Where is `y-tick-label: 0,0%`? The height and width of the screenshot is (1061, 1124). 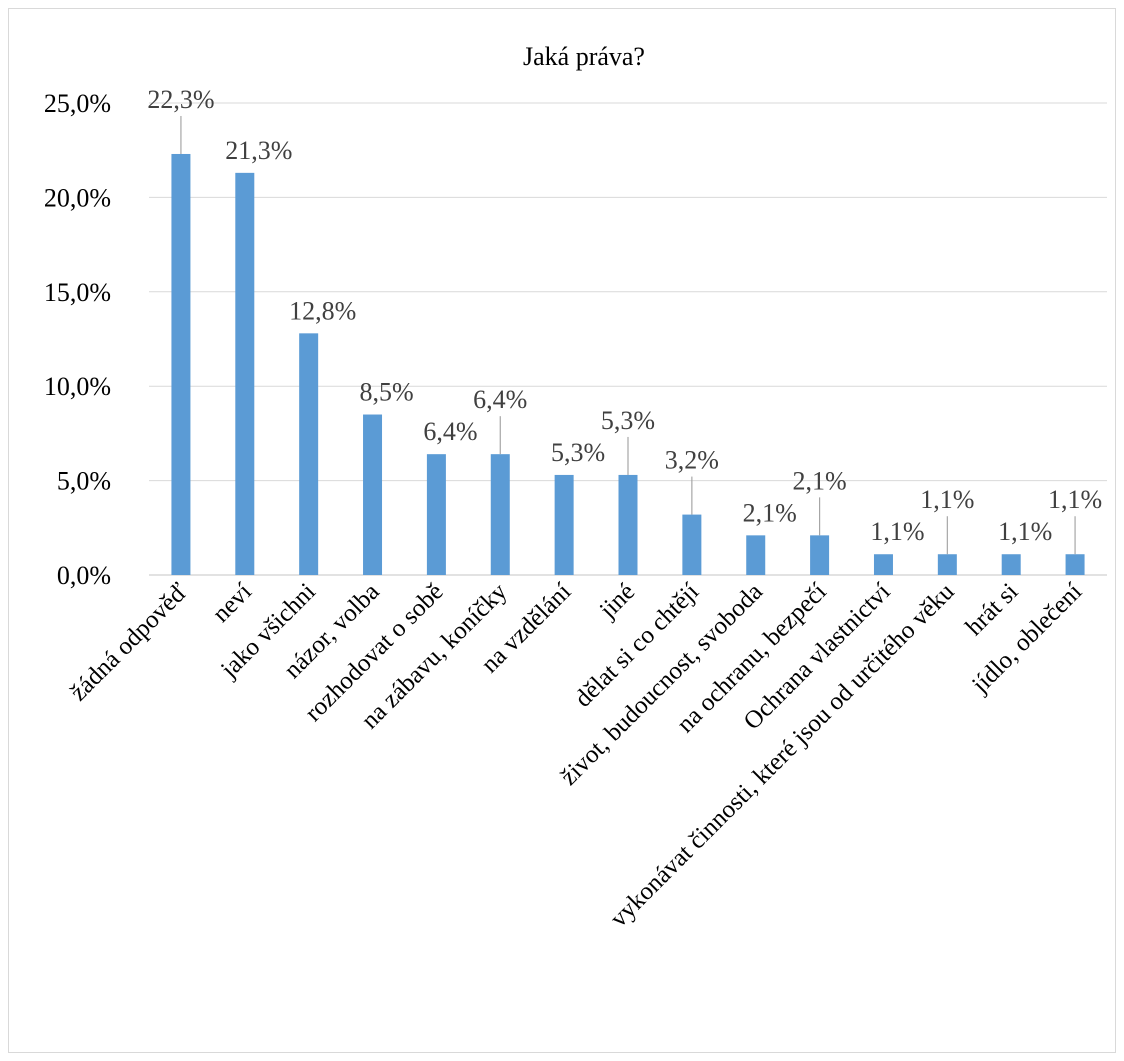 y-tick-label: 0,0% is located at coordinates (84, 575).